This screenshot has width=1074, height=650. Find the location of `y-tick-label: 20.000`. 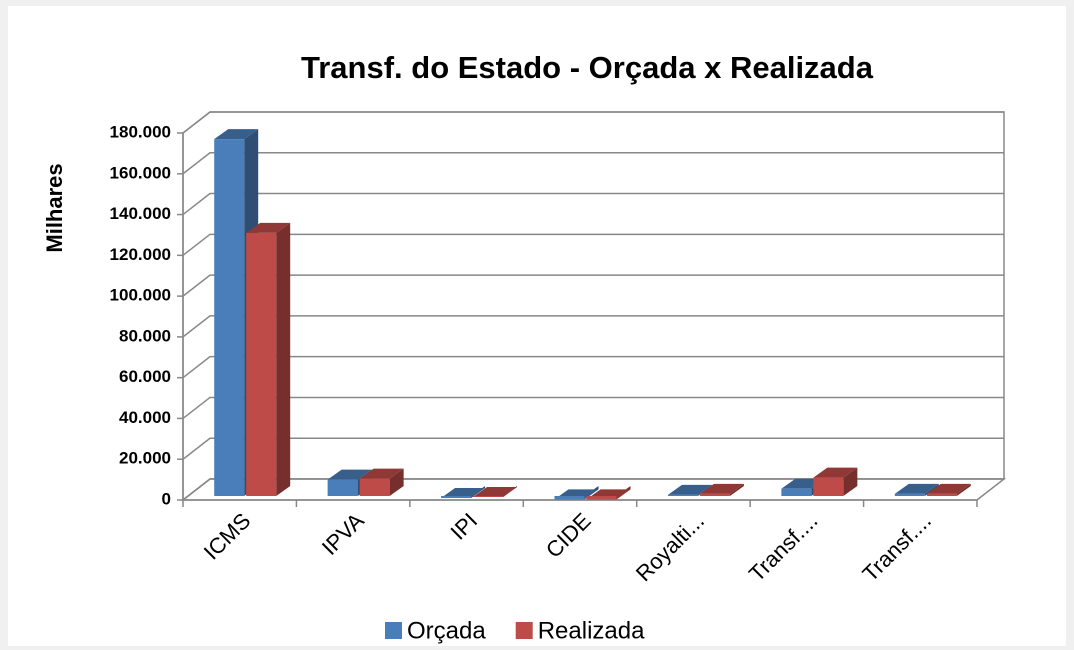

y-tick-label: 20.000 is located at coordinates (145, 458).